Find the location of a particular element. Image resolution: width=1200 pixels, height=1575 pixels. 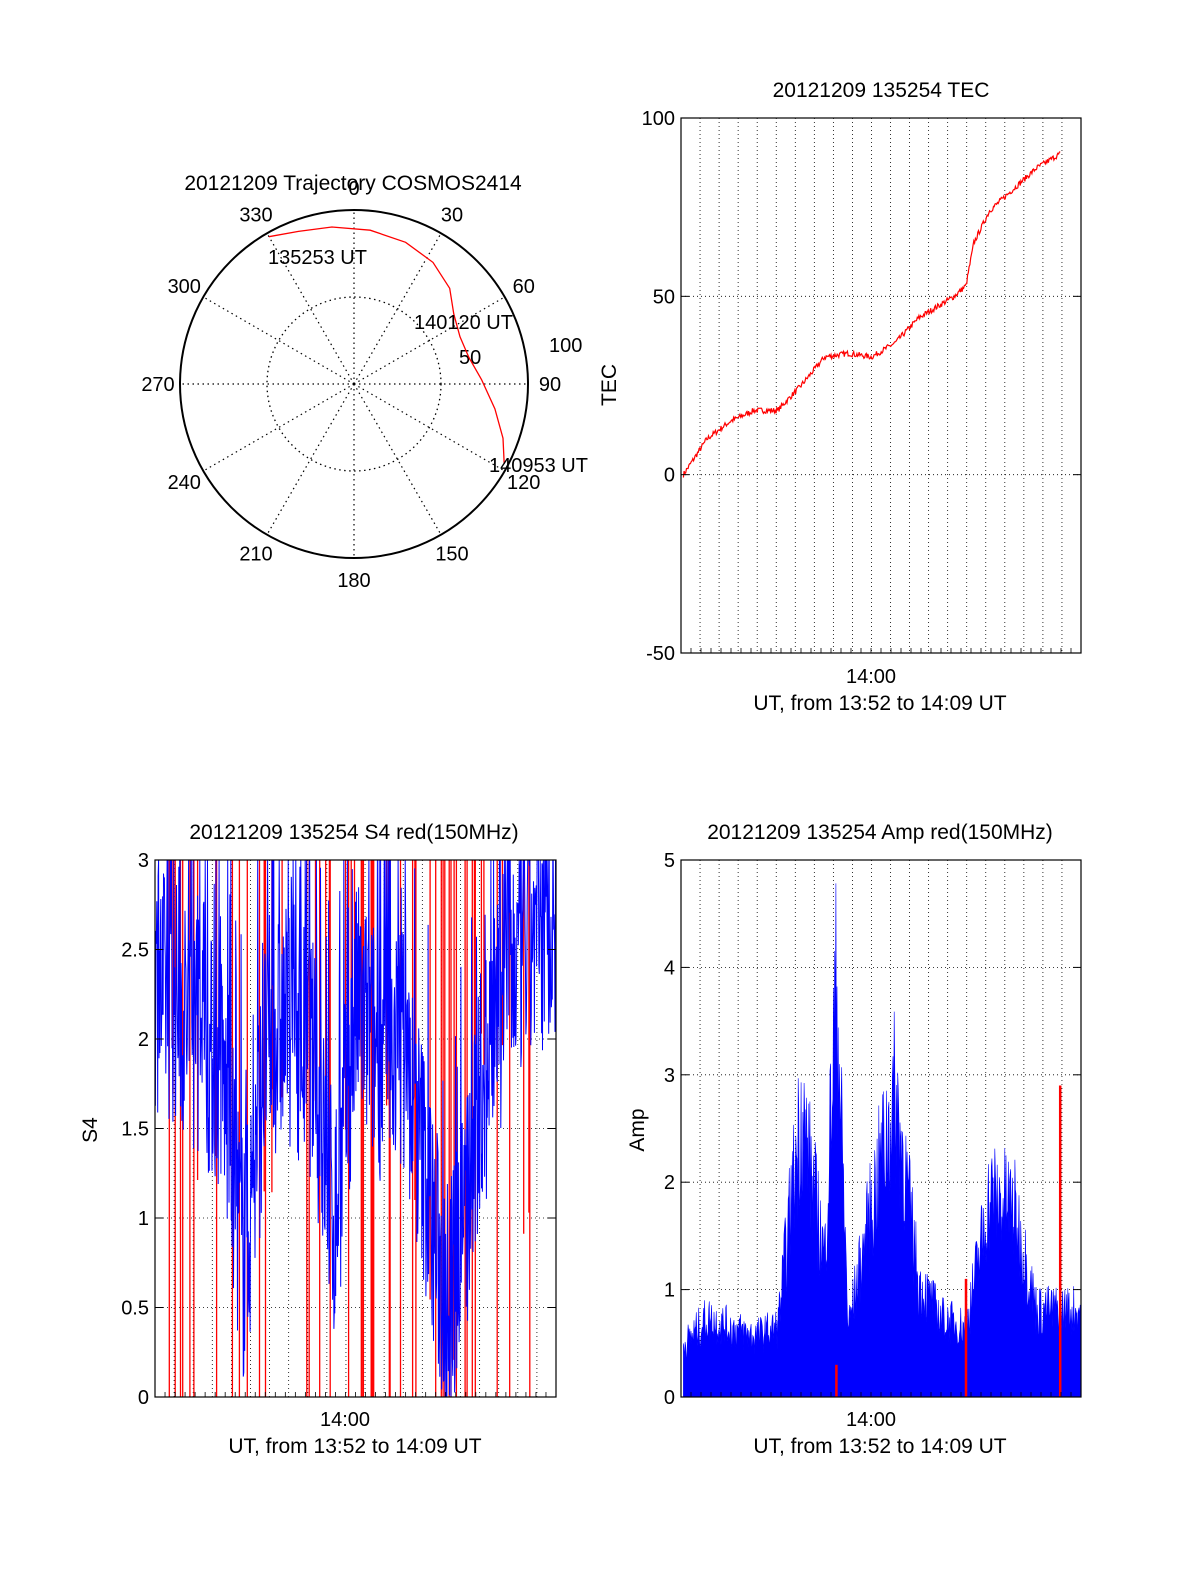

polar-angle-label-90: 90 is located at coordinates (550, 385).